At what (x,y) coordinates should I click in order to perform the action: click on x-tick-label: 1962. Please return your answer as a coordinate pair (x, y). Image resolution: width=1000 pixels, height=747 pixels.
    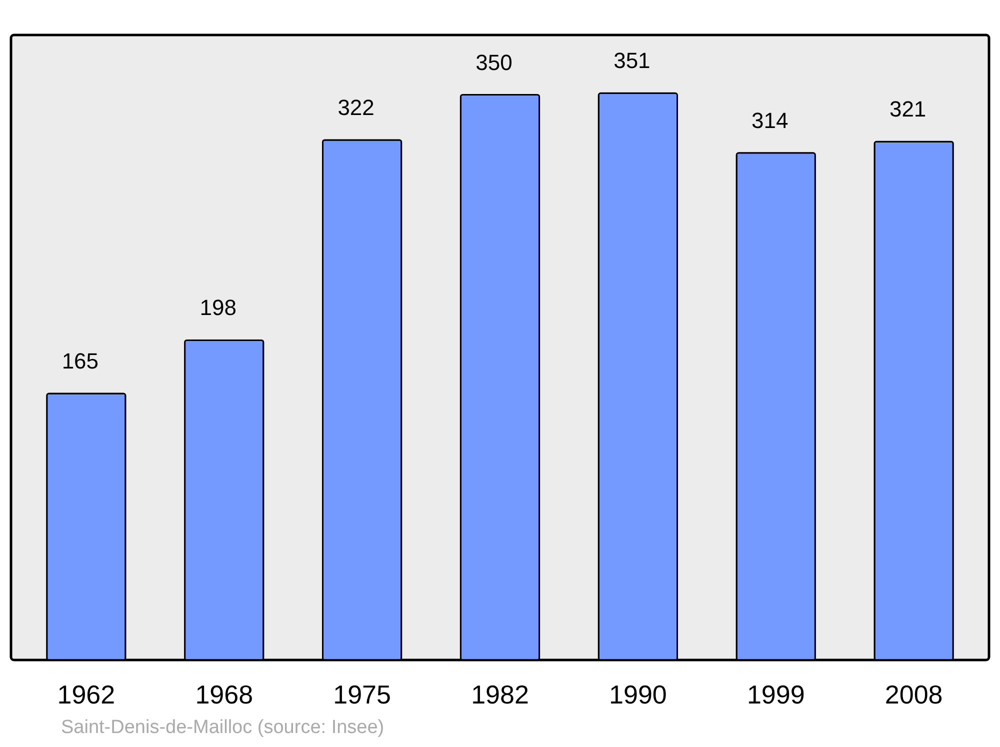
    Looking at the image, I should click on (86, 695).